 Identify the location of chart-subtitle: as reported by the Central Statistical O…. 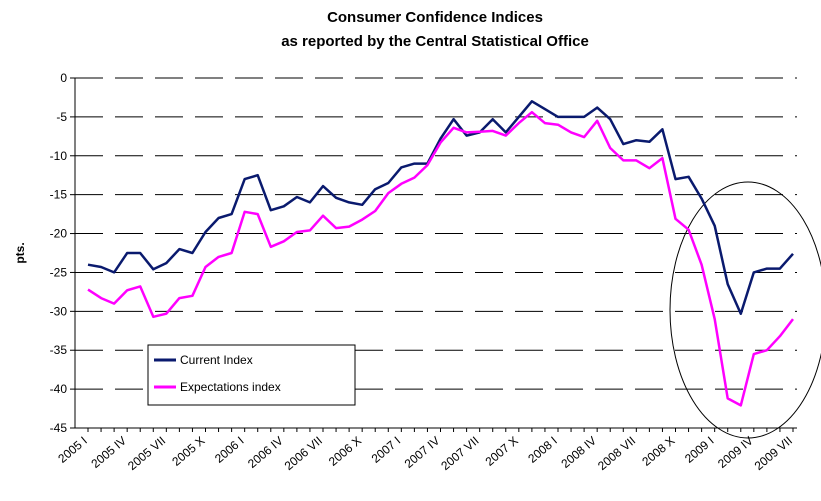
(435, 41).